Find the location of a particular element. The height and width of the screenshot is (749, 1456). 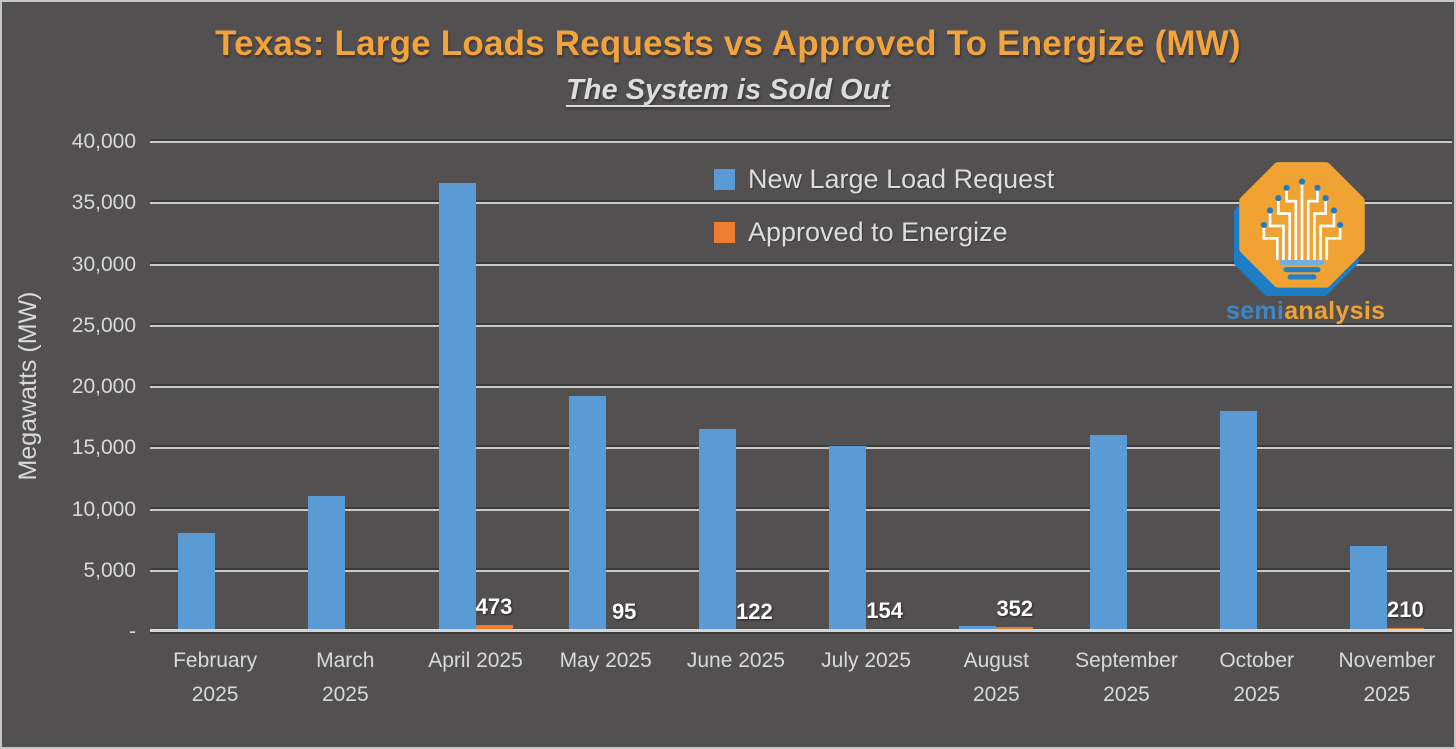

x-axis-label: April 2025 is located at coordinates (476, 661).